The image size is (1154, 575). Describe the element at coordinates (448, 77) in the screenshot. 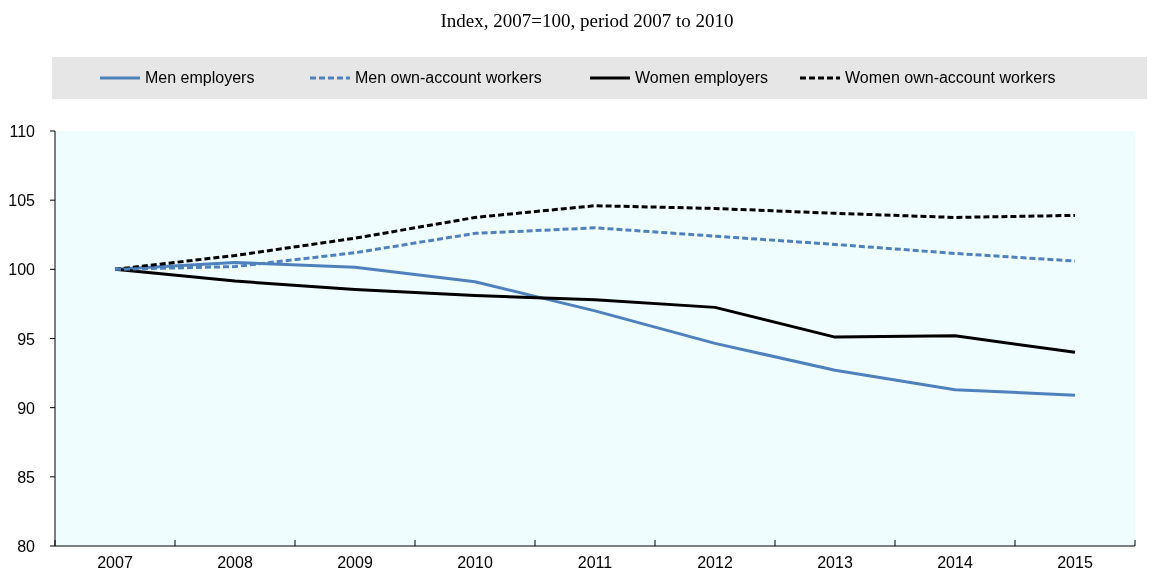

I see `legend-label: Men own-account workers` at that location.